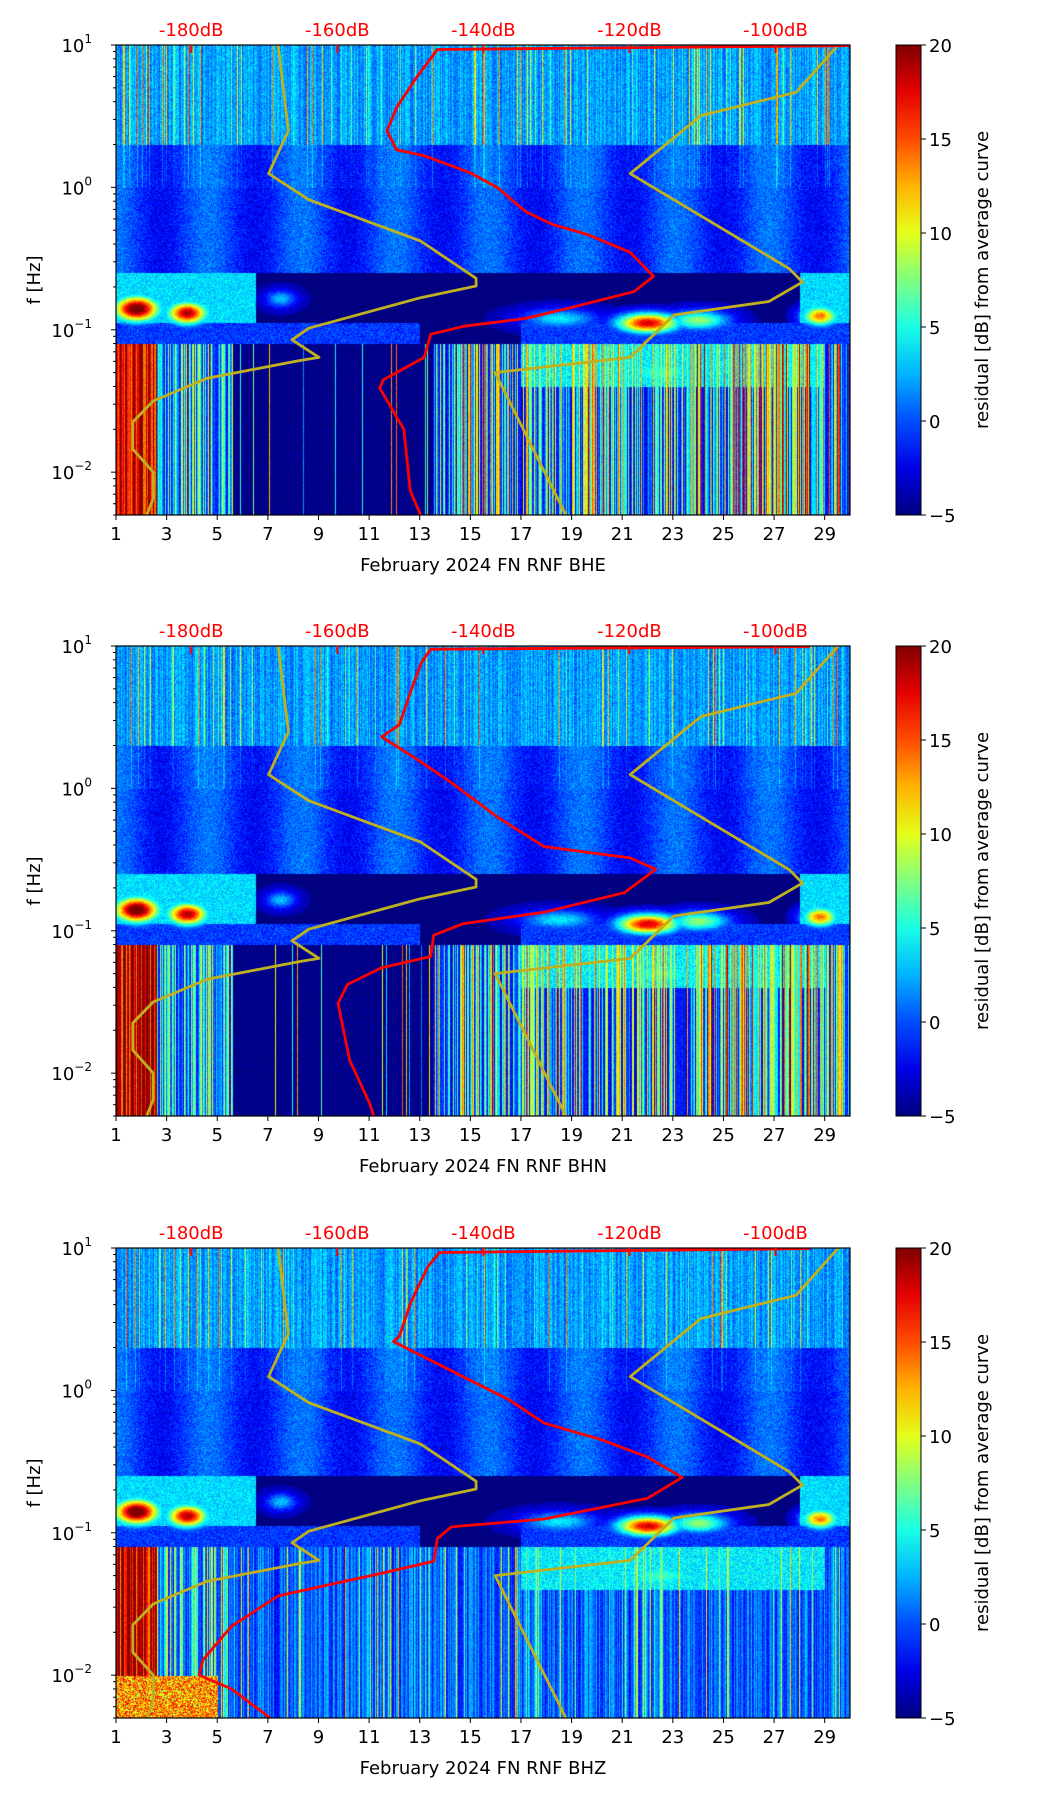 The height and width of the screenshot is (1806, 1052). I want to click on y-tick-label: 10⁻², so click(71, 1072).